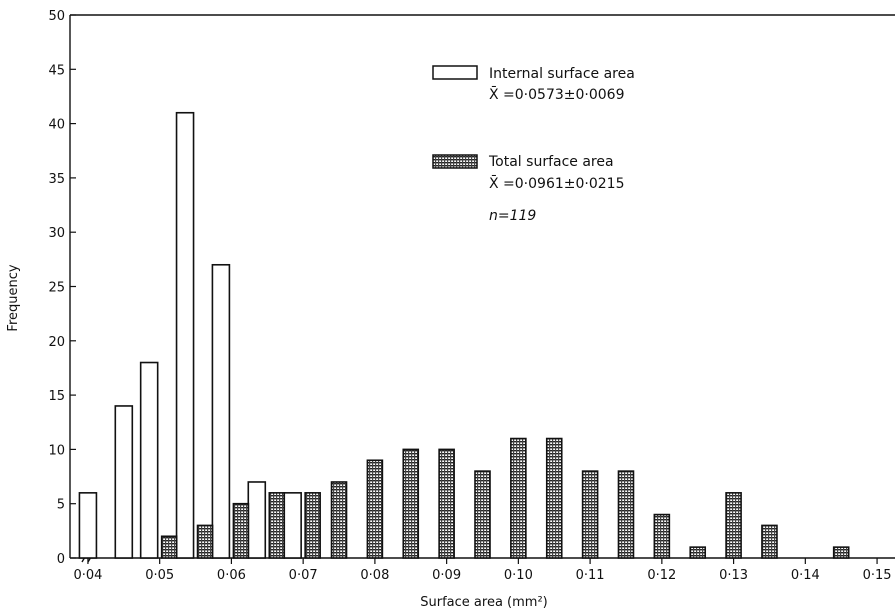  I want to click on x-axis-label: Surface area (mm²), so click(483, 602).